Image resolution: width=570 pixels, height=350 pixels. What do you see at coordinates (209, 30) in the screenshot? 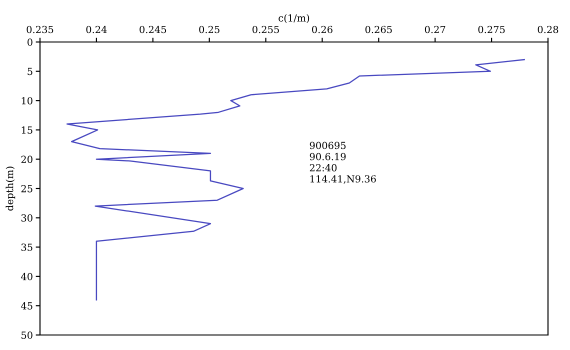
I see `x-tick-label: 0.25` at bounding box center [209, 30].